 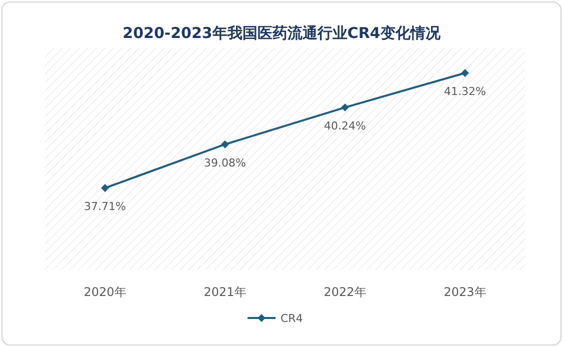 I want to click on x-tick-label: 2020年, so click(x=105, y=292).